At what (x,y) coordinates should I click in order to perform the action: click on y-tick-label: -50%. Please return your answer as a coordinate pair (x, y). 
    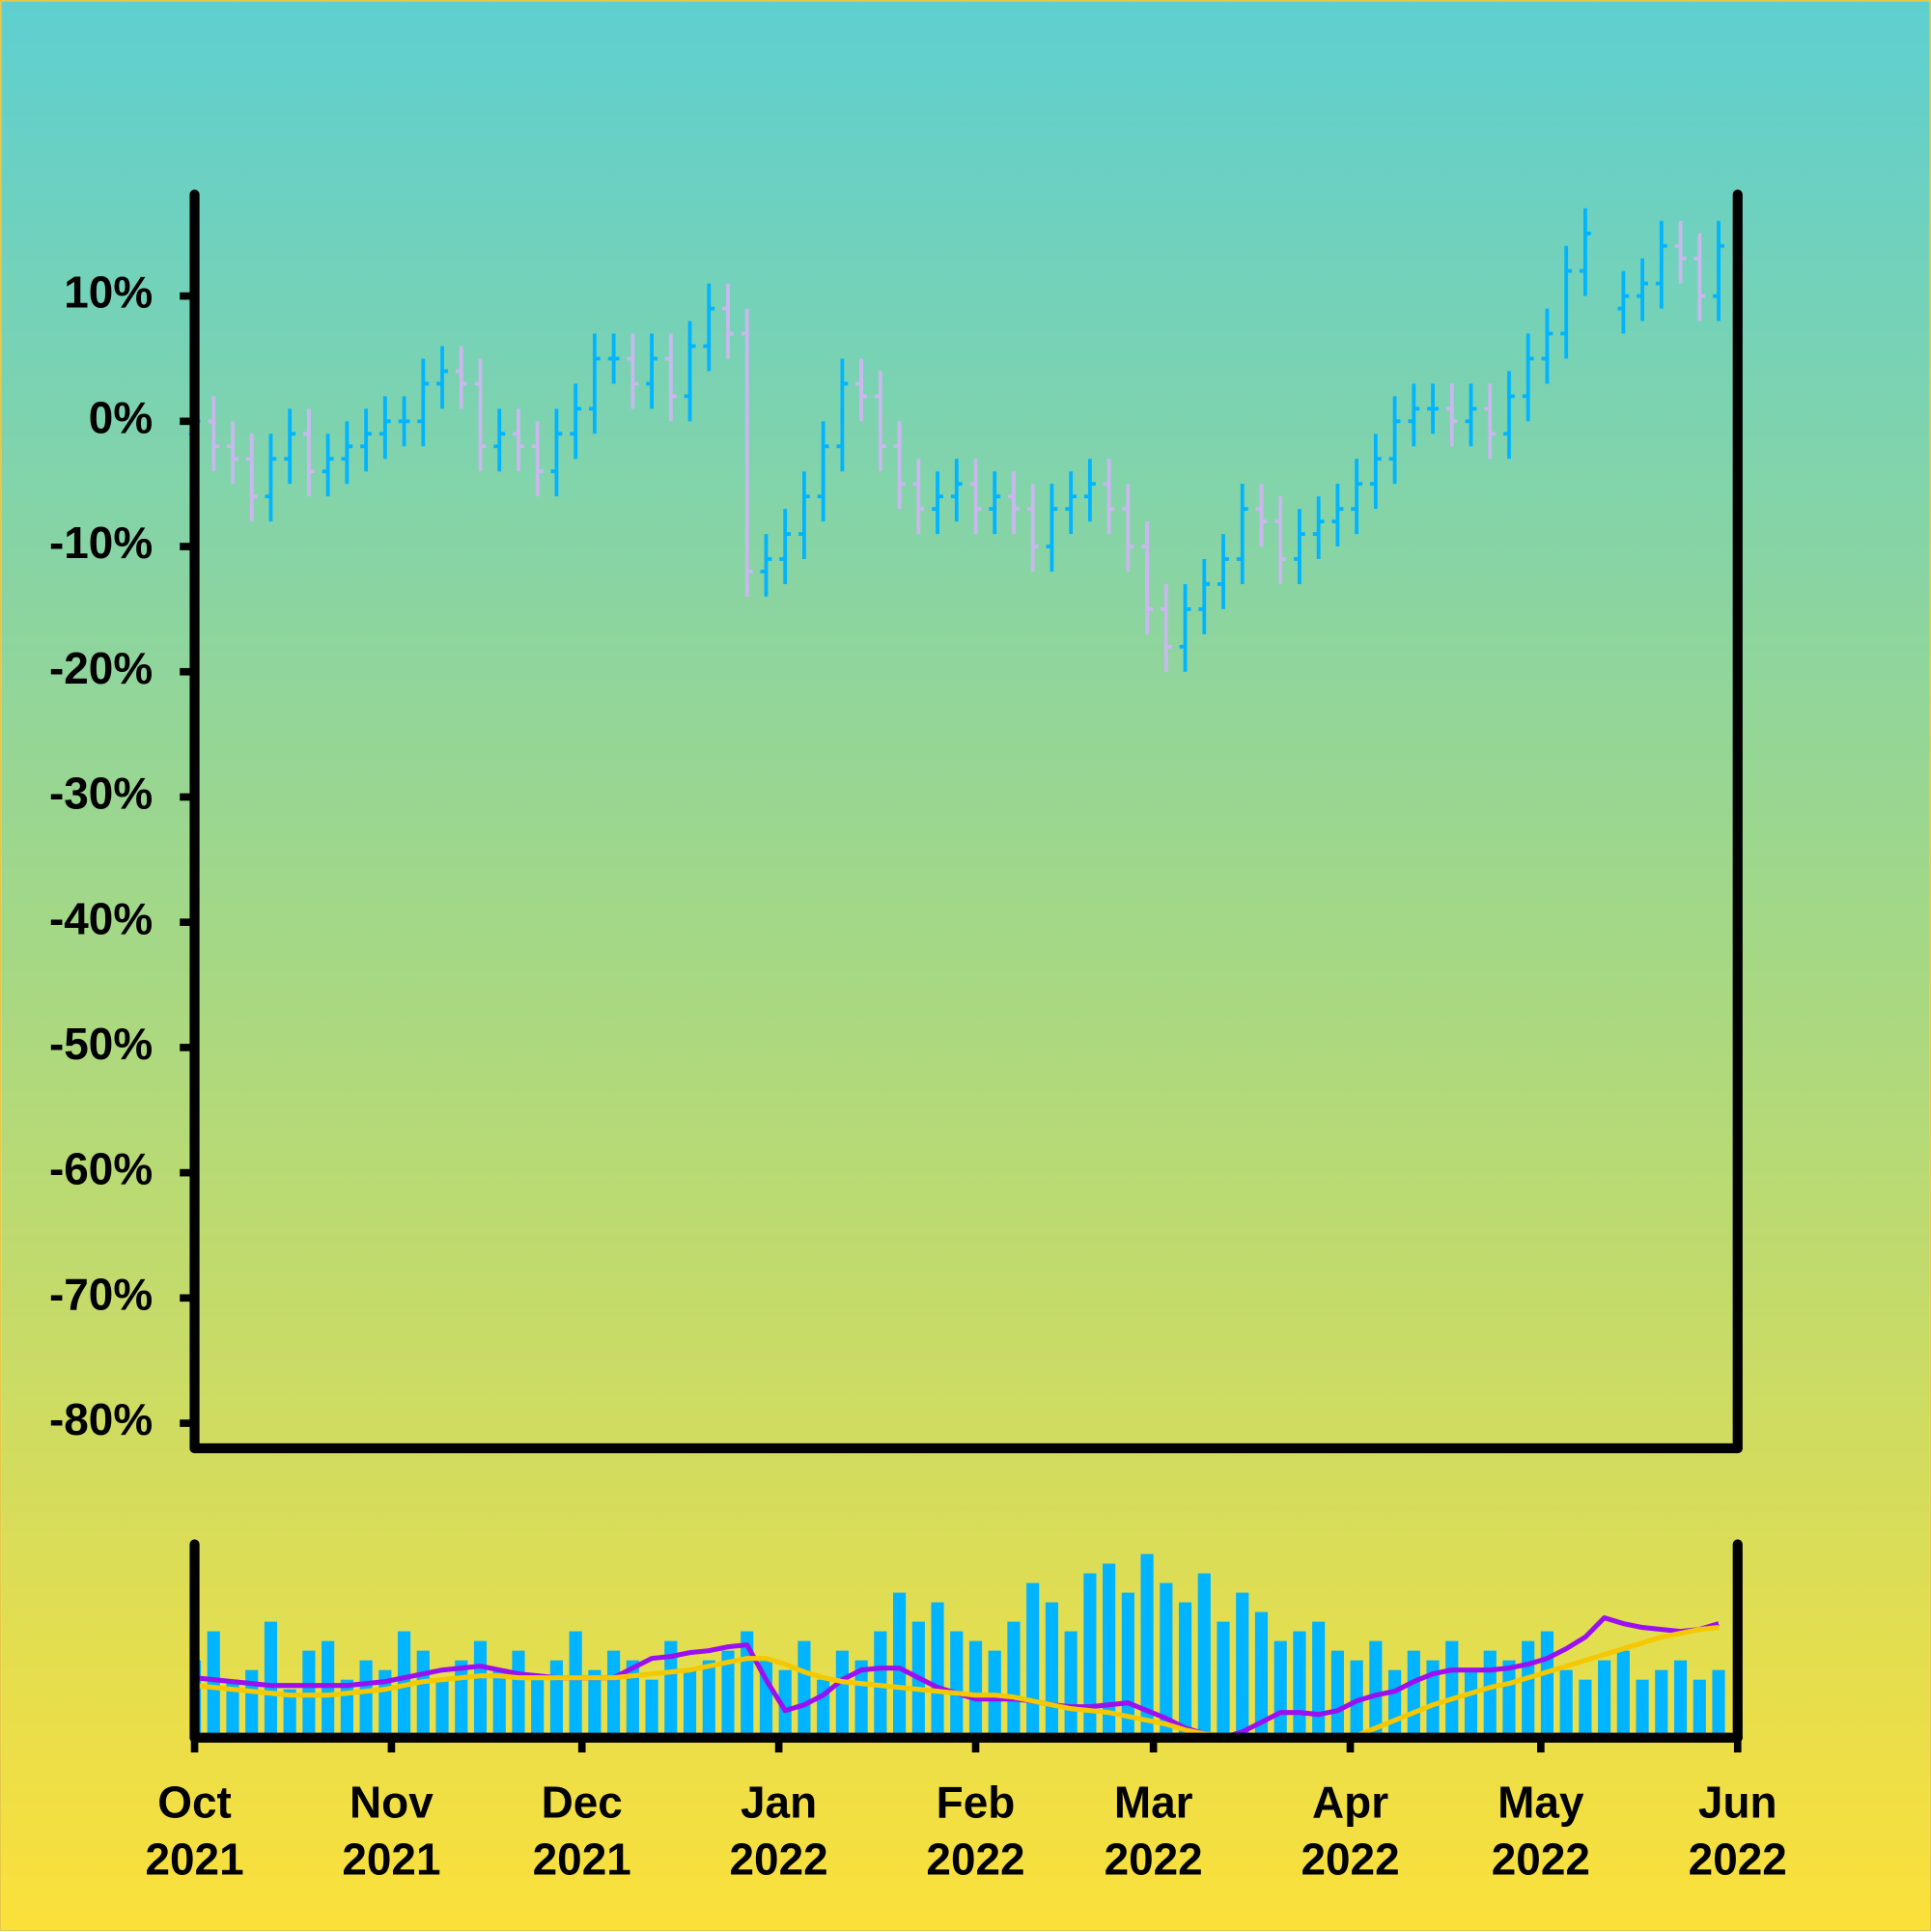
    Looking at the image, I should click on (101, 1044).